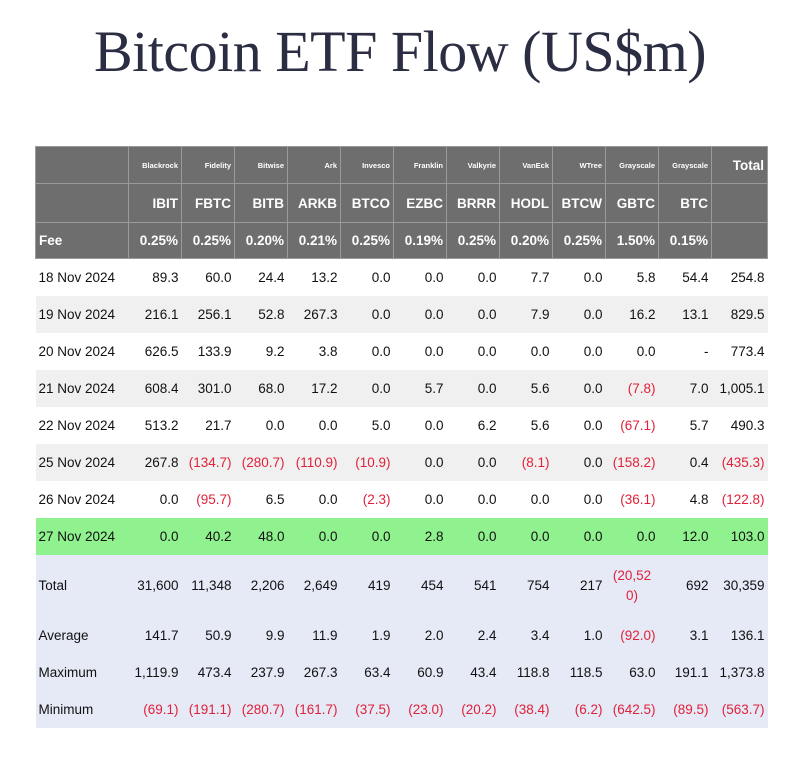 This screenshot has width=800, height=759. Describe the element at coordinates (208, 499) in the screenshot. I see `flow-cell: (95.7)` at that location.